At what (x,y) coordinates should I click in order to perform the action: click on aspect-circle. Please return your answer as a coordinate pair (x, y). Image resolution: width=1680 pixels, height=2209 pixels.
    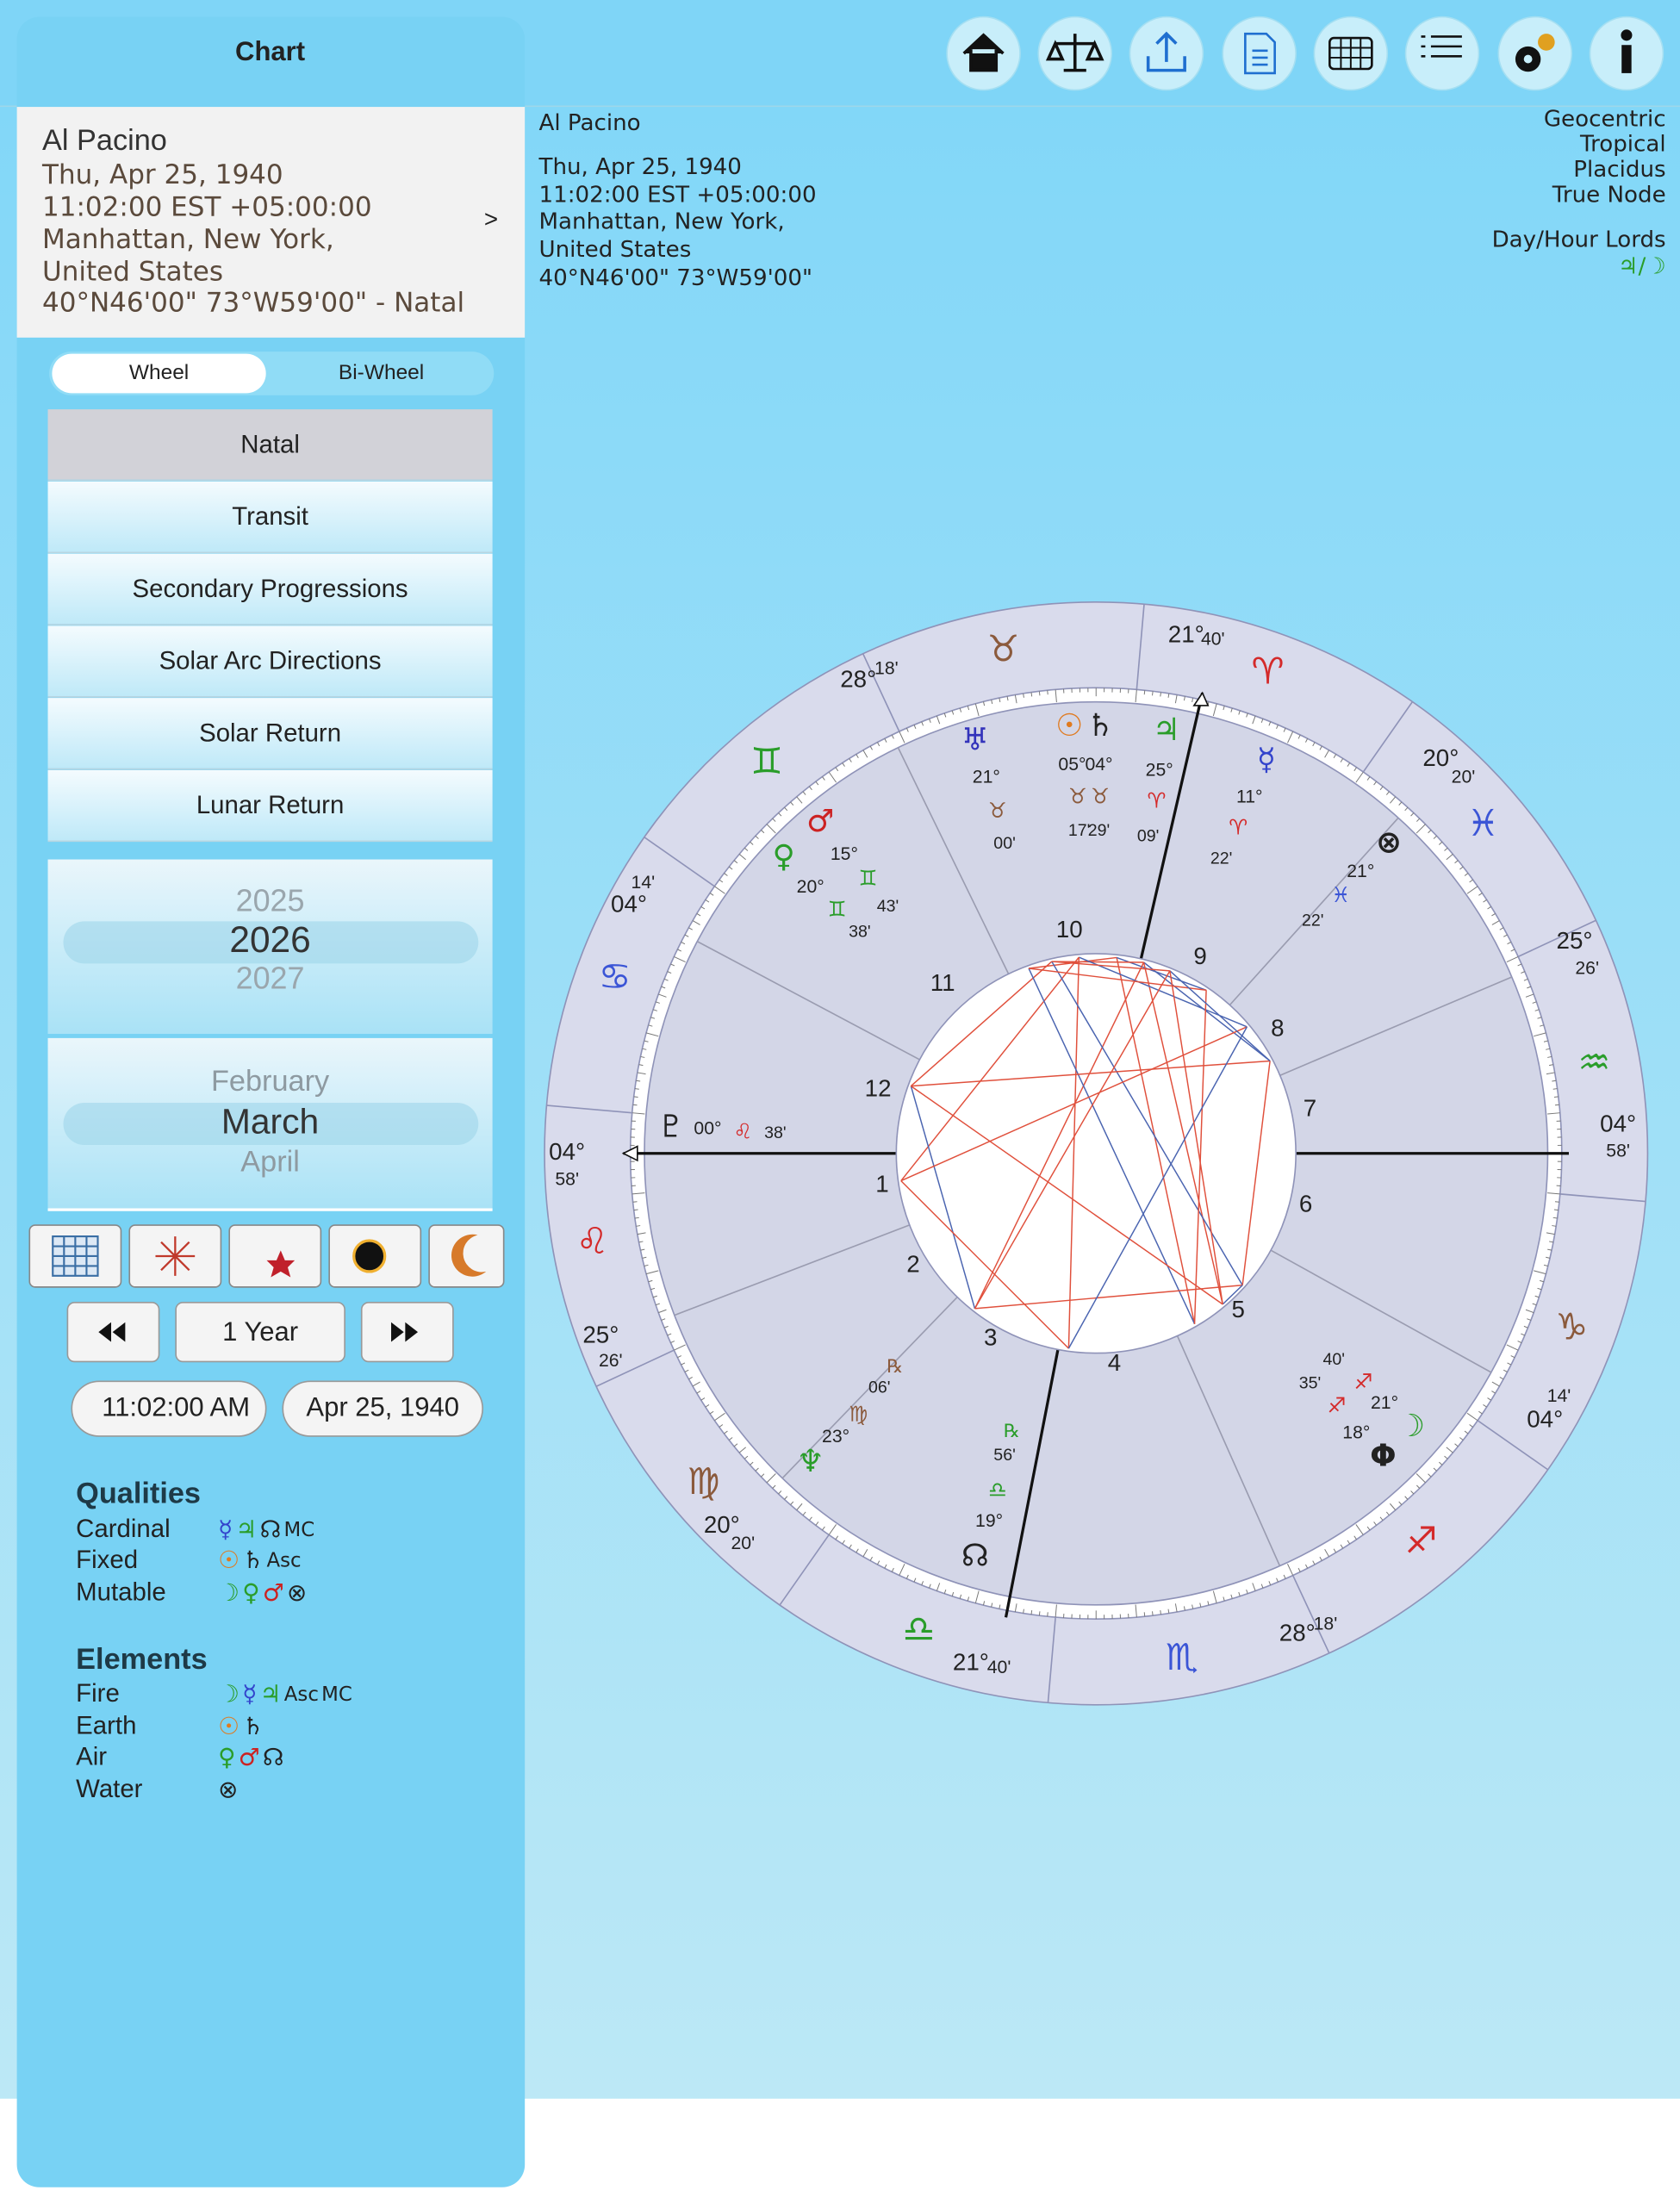
    Looking at the image, I should click on (1096, 1153).